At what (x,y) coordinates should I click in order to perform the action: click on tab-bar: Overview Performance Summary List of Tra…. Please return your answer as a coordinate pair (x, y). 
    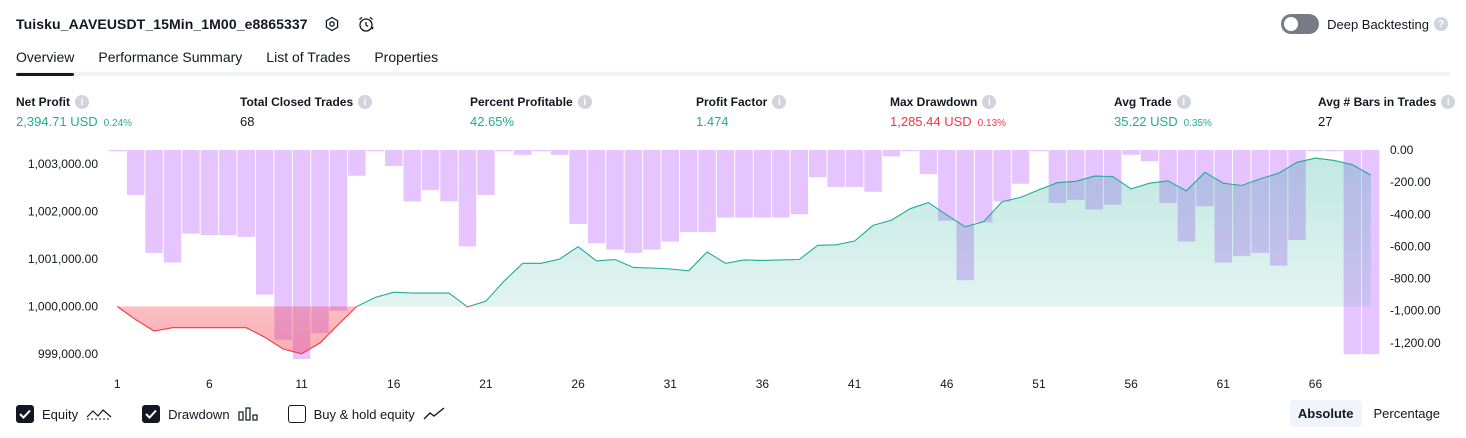
    Looking at the image, I should click on (733, 60).